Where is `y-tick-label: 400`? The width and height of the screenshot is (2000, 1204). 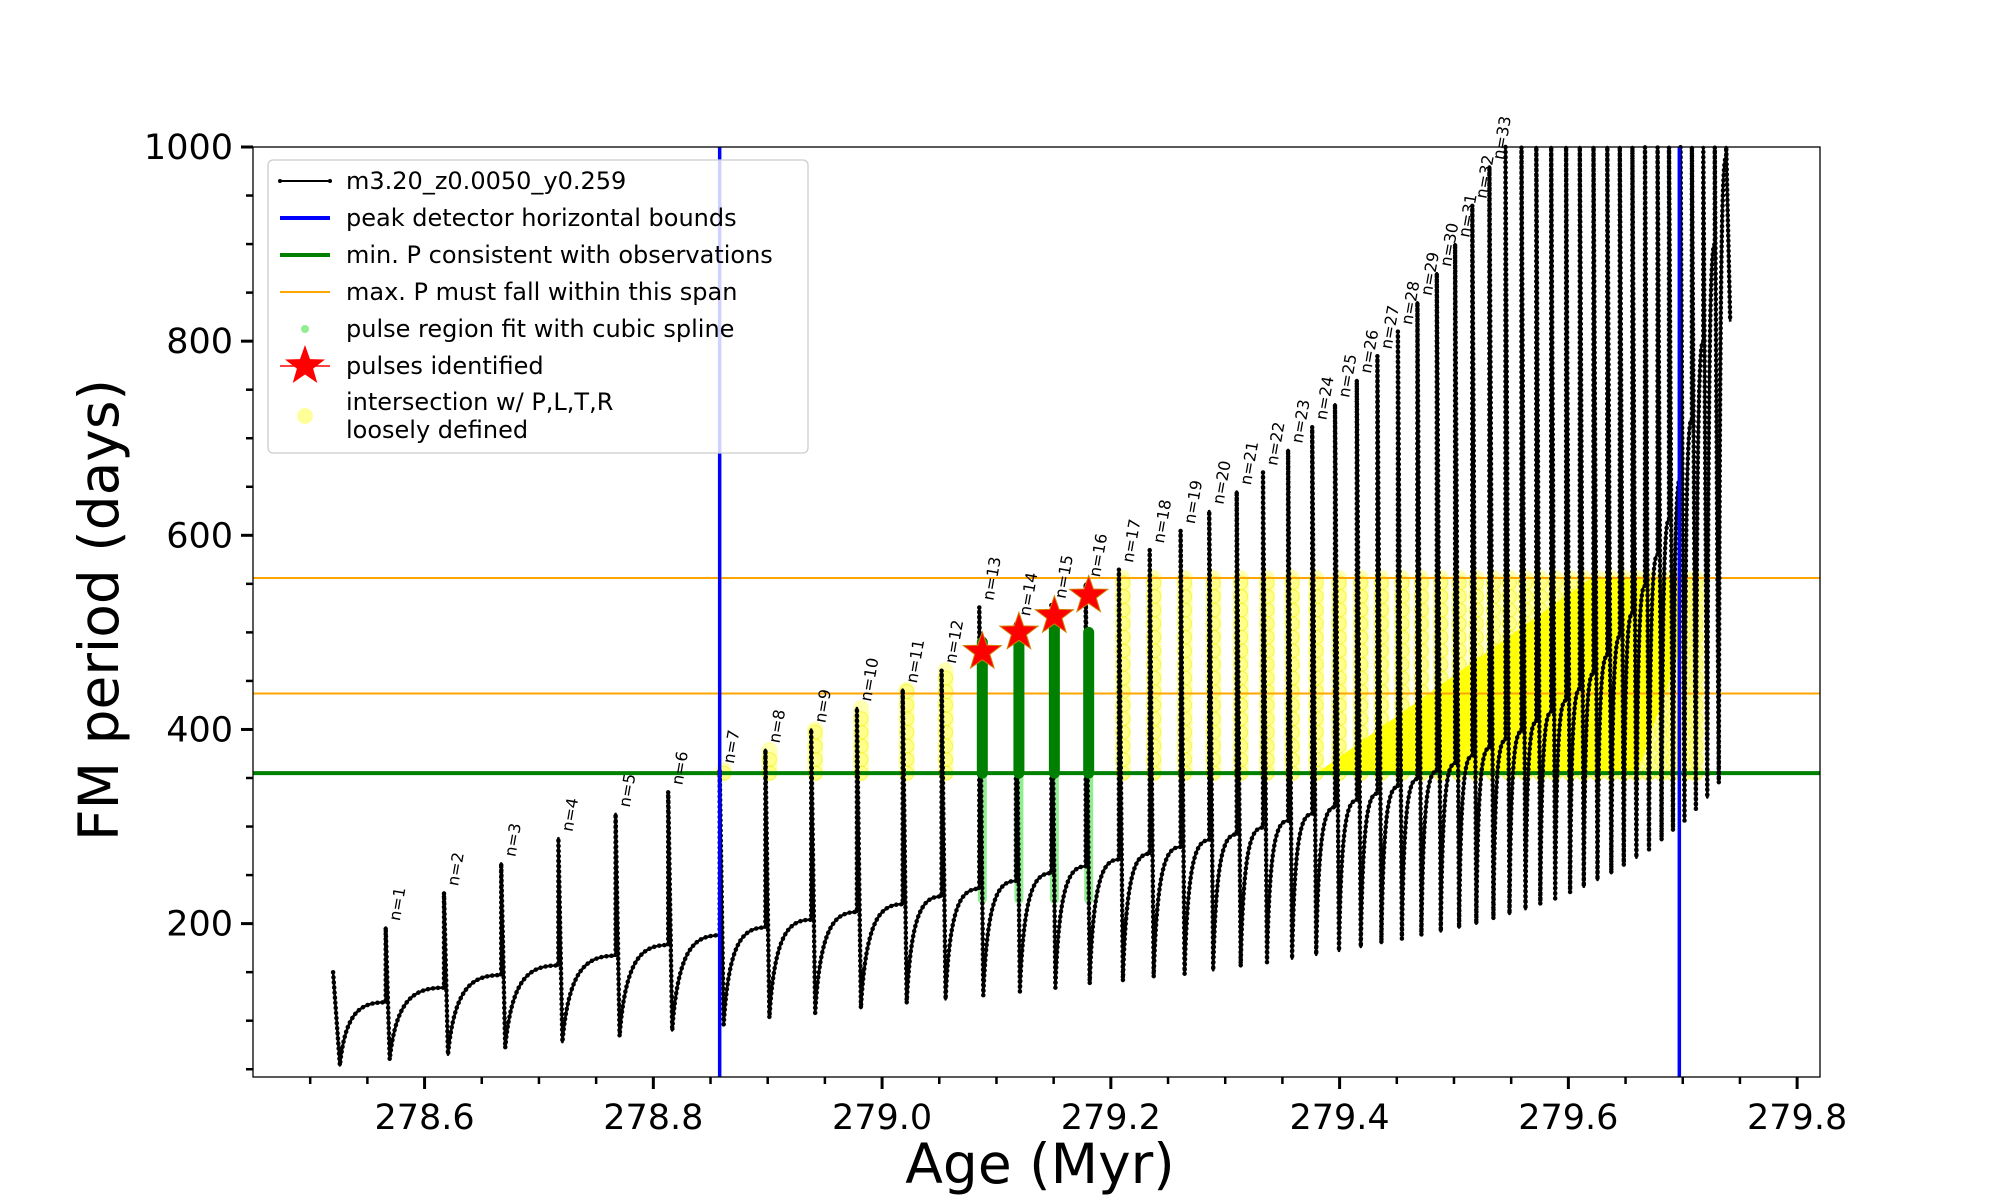
y-tick-label: 400 is located at coordinates (199, 730).